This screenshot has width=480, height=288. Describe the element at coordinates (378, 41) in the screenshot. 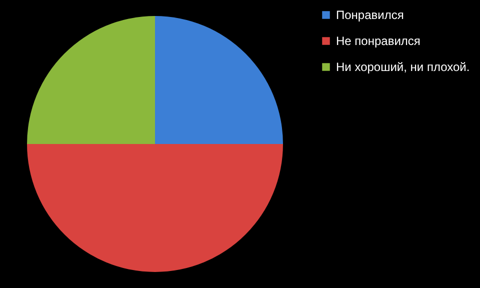

I see `legend-label: Не понравился` at that location.